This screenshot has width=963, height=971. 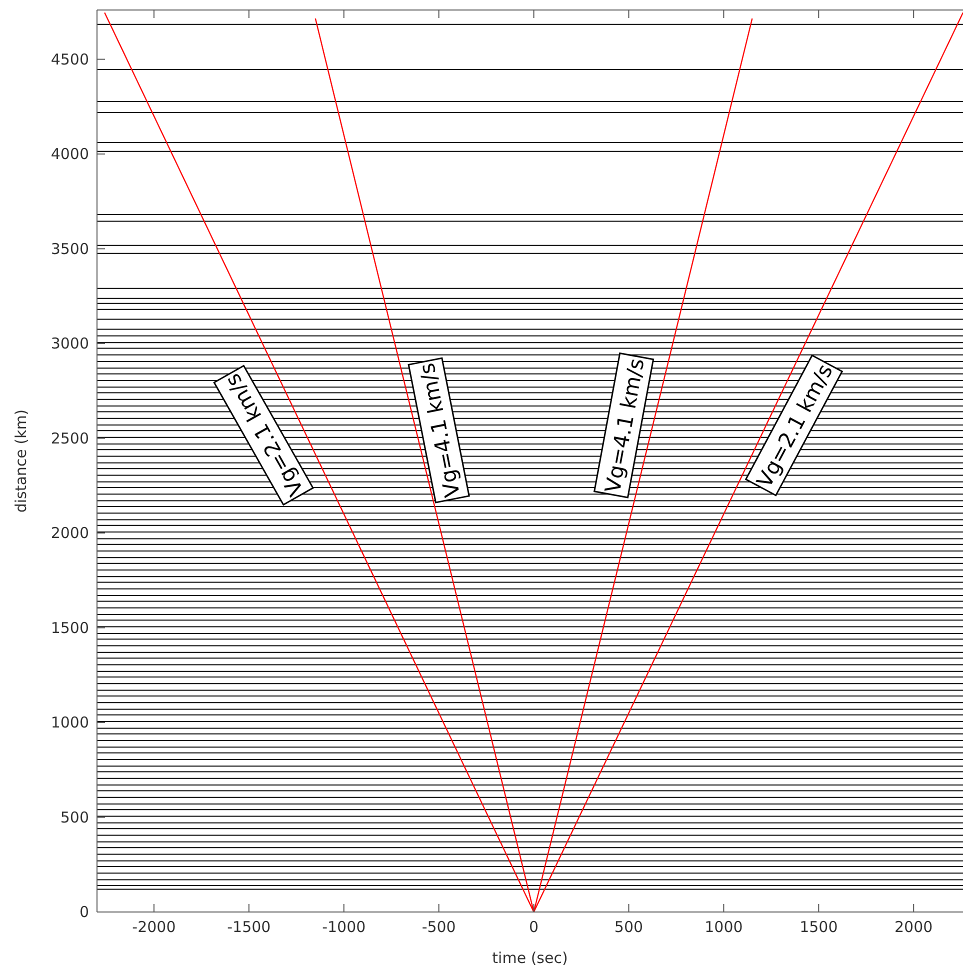 I want to click on x-tick-label: 2000, so click(x=913, y=927).